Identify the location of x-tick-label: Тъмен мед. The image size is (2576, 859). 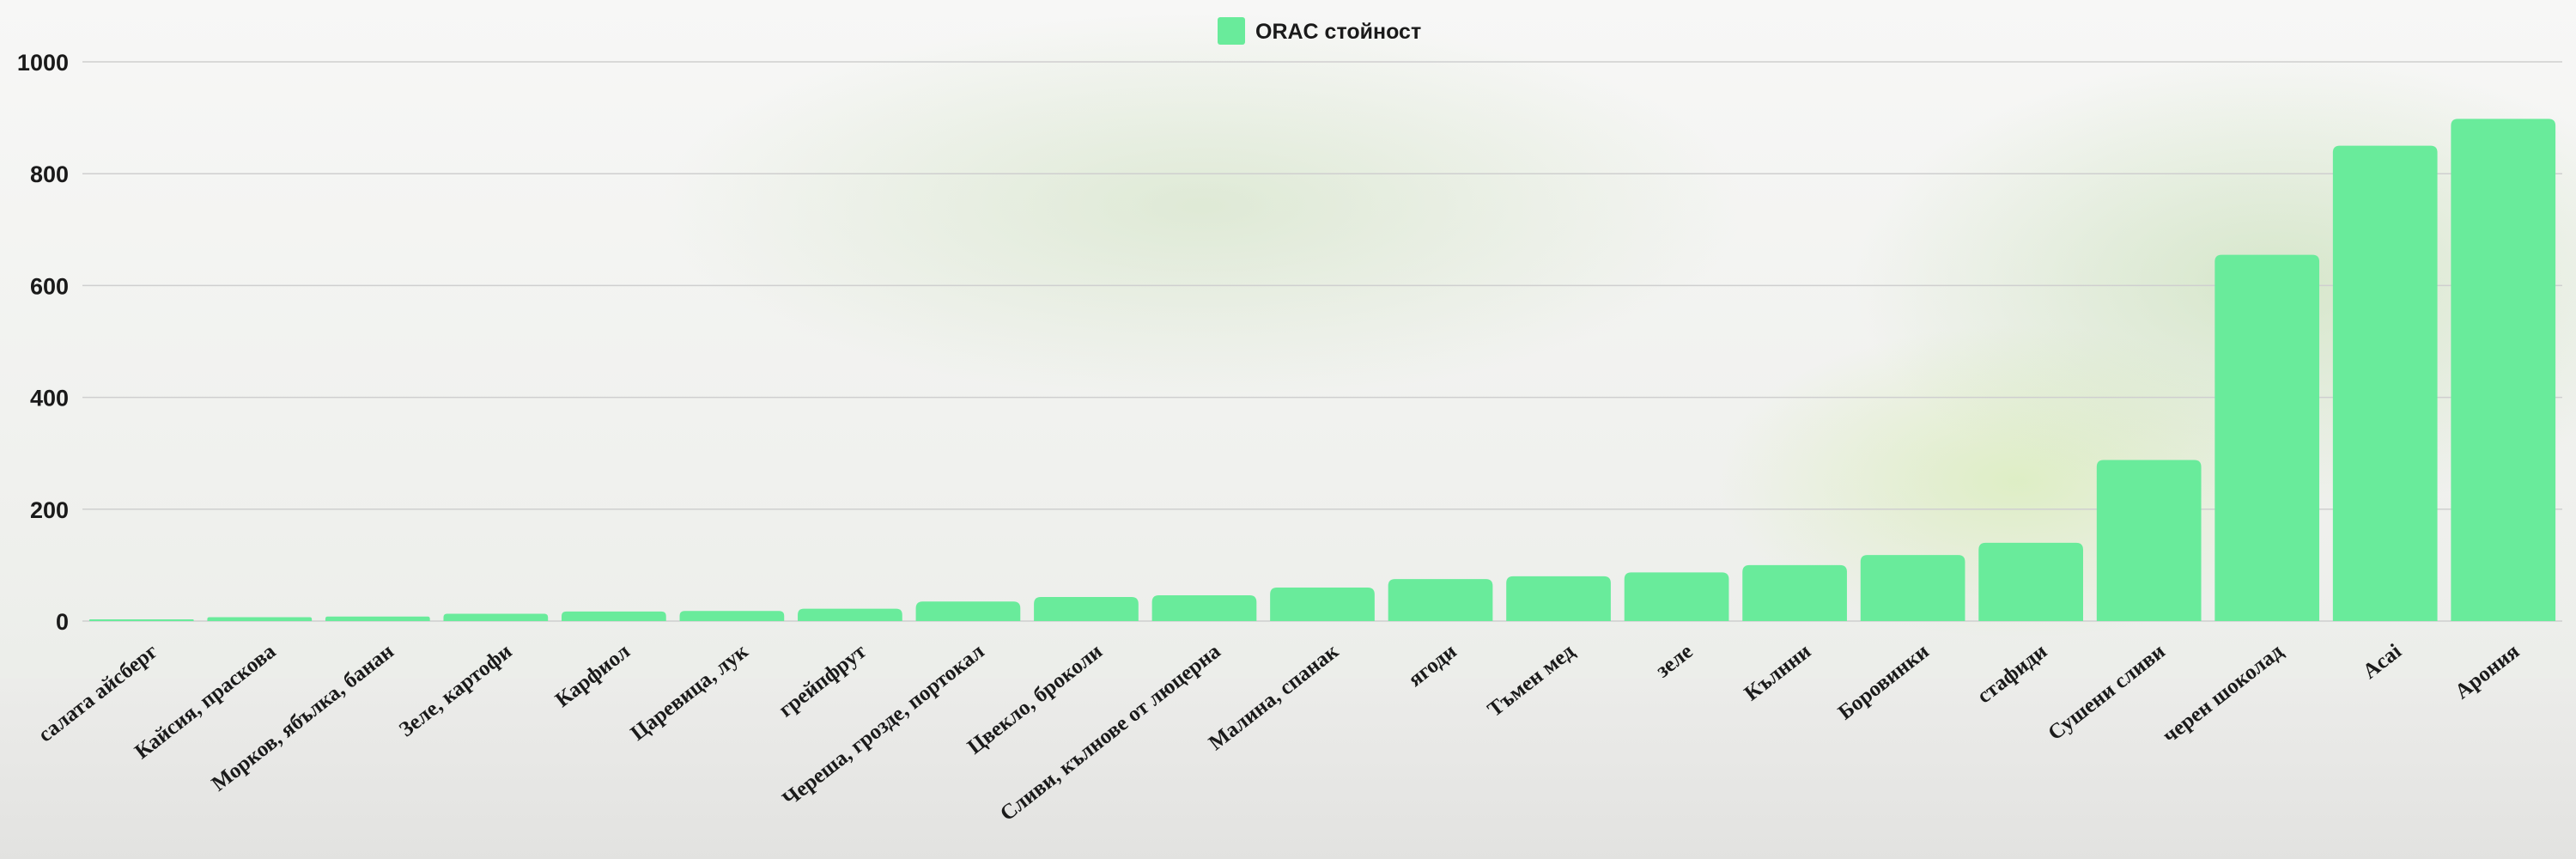
(1532, 681).